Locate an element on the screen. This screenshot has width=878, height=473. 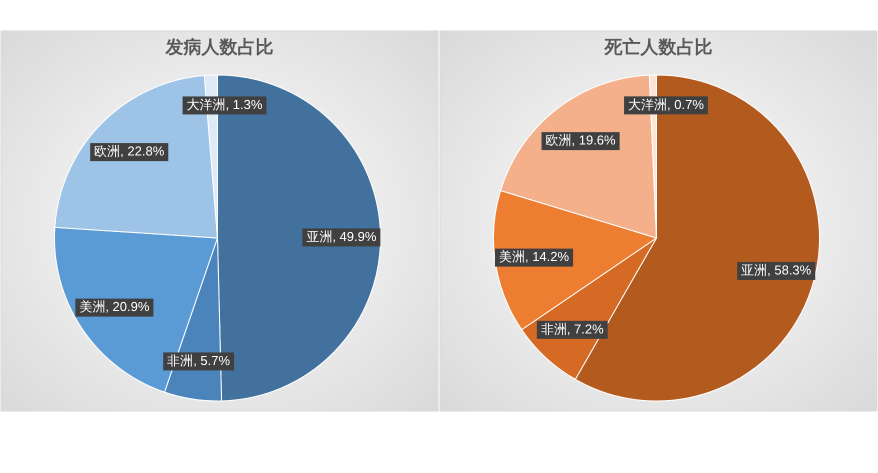
data-label: , 0.7% is located at coordinates (685, 104).